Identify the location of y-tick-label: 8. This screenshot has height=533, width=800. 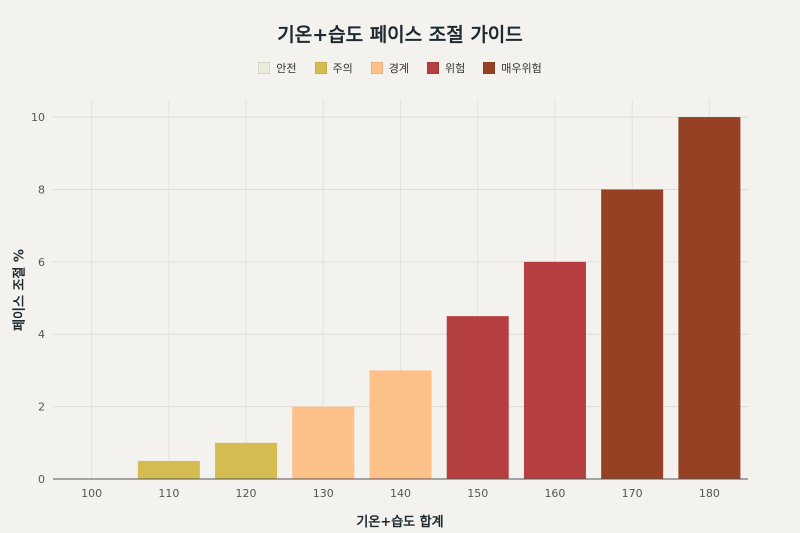
(41, 189).